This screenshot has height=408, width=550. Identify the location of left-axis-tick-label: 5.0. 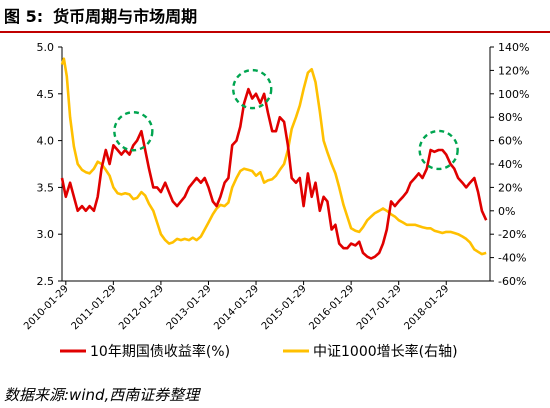
(46, 47).